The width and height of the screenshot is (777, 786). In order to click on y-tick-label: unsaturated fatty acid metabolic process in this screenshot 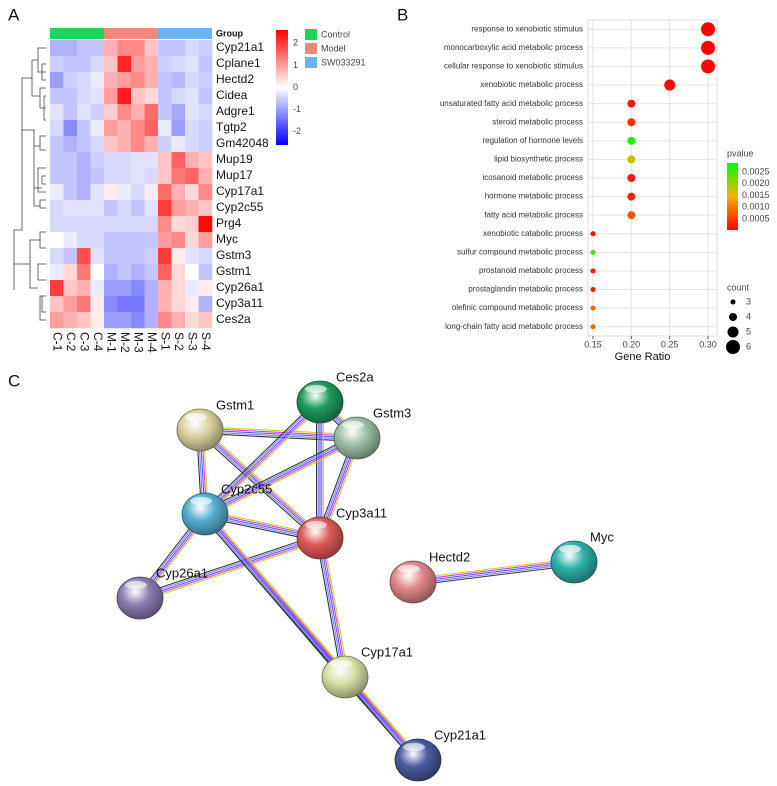, I will do `click(511, 103)`.